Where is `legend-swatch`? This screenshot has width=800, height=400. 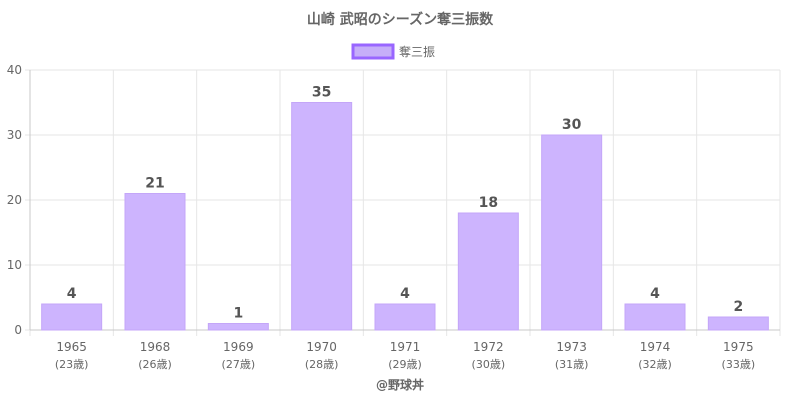 legend-swatch is located at coordinates (373, 51).